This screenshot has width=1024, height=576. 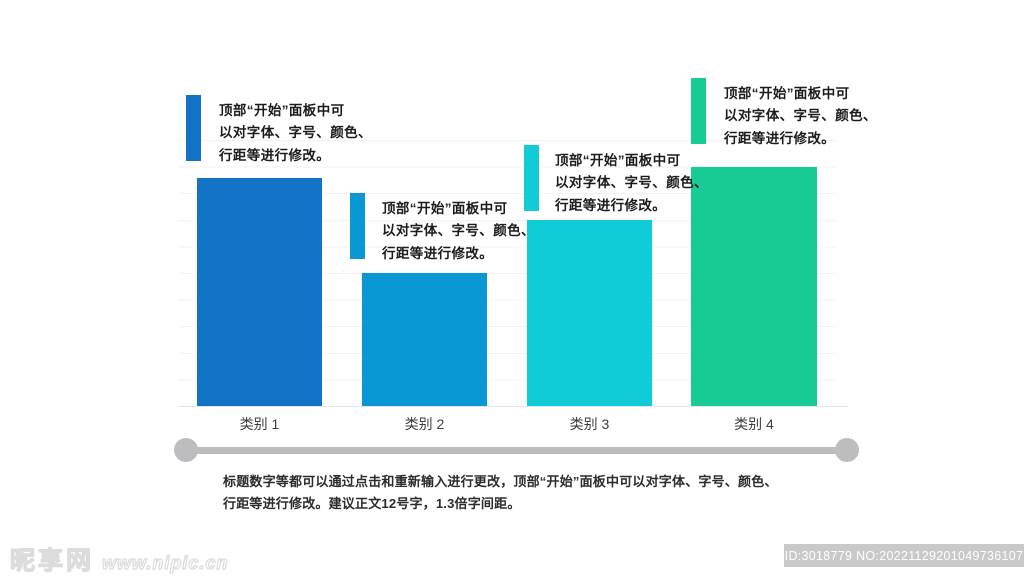 I want to click on timeline-rule, so click(x=516, y=450).